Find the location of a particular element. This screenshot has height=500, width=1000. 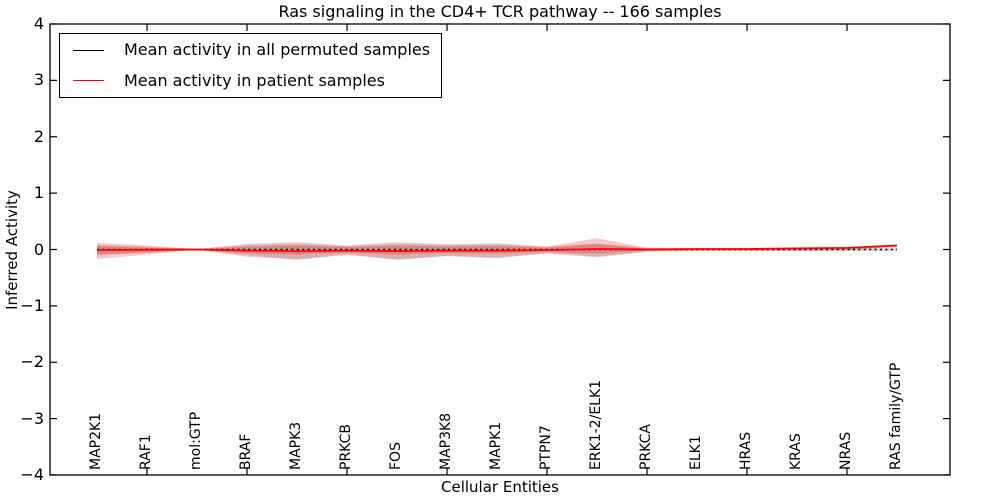

y-tick-label: 2 is located at coordinates (38, 136).